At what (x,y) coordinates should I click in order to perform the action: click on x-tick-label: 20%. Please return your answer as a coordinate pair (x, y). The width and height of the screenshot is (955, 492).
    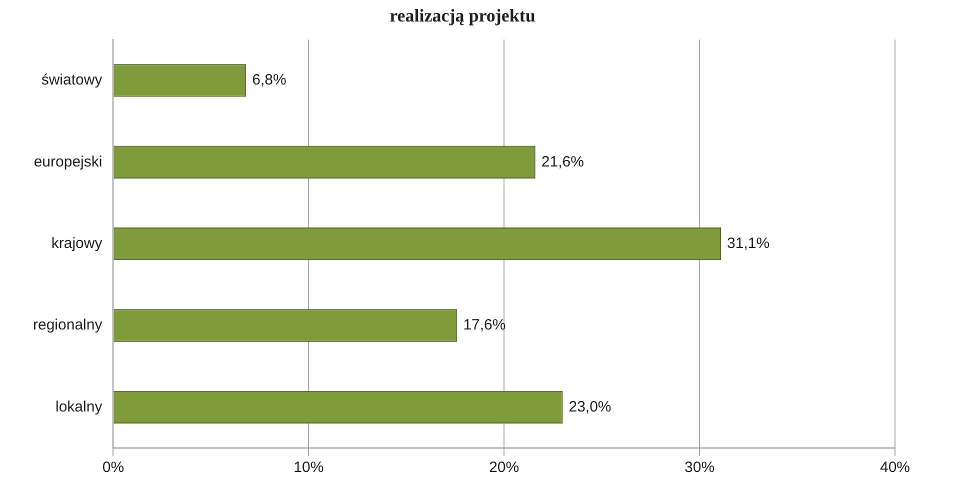
    Looking at the image, I should click on (504, 467).